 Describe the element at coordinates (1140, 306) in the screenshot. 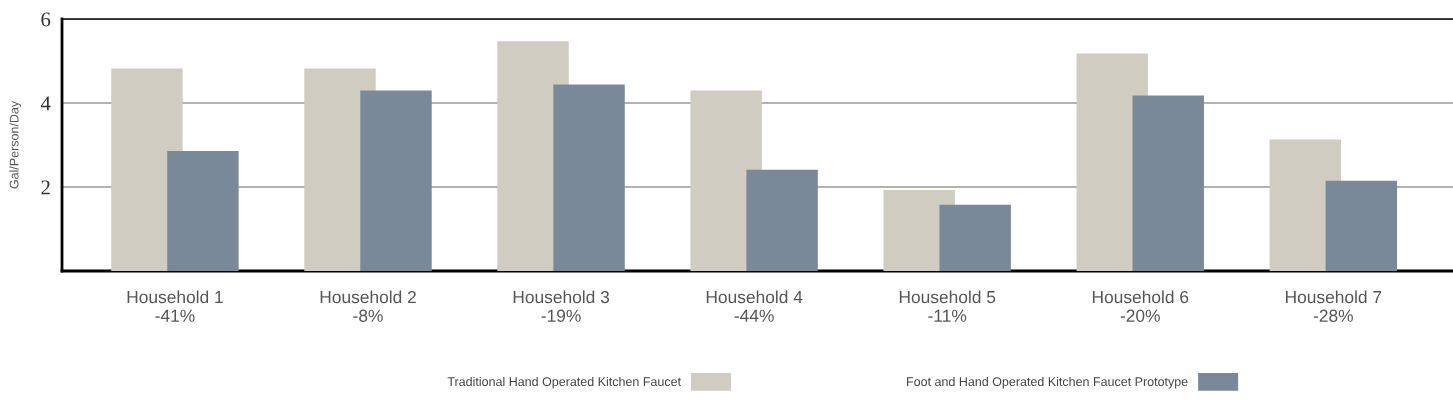

I see `x-tick-label: Household 6 -20%` at that location.